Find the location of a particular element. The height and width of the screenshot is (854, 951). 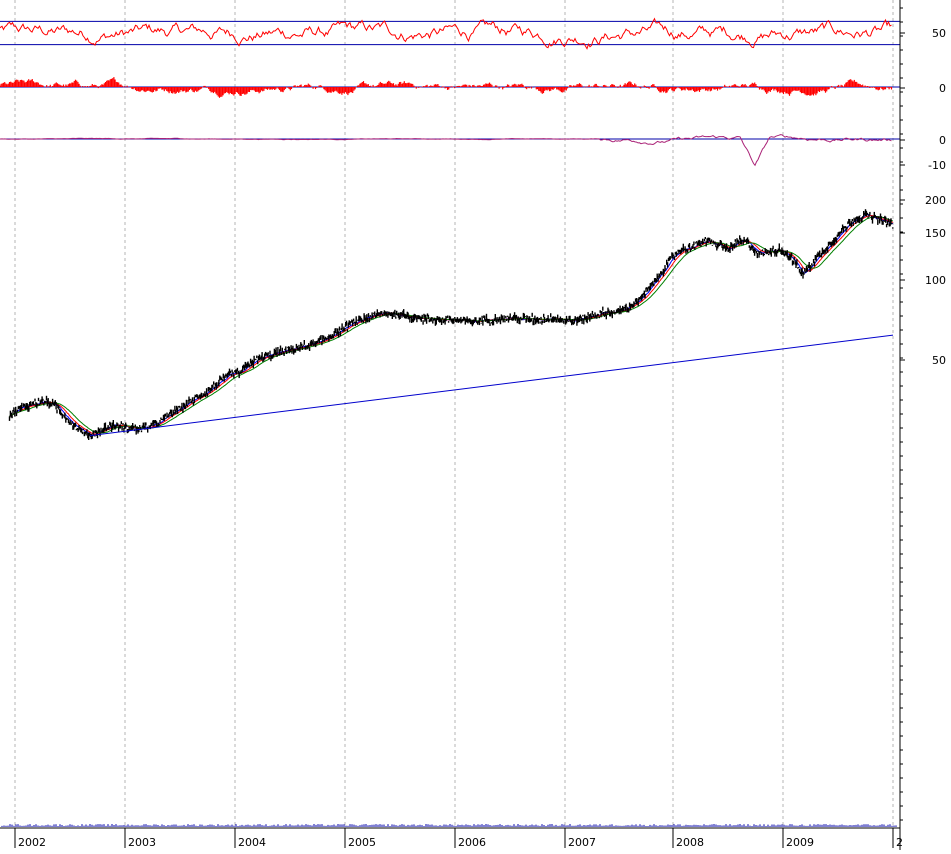

oscillator-tick-label: 50 is located at coordinates (939, 33).